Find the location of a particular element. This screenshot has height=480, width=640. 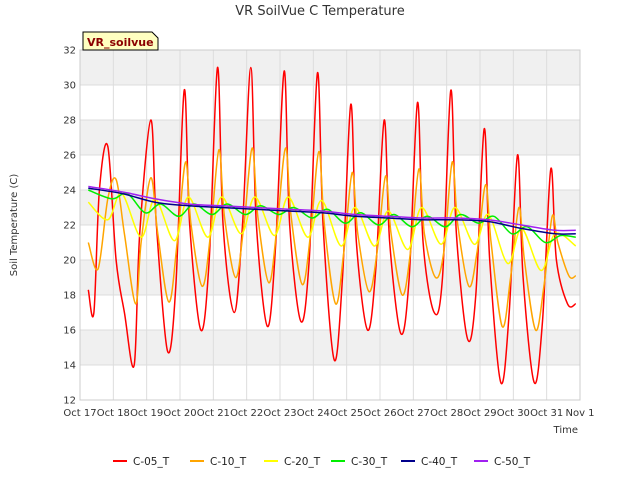

x-tick-label: Oct 23 is located at coordinates (279, 413).